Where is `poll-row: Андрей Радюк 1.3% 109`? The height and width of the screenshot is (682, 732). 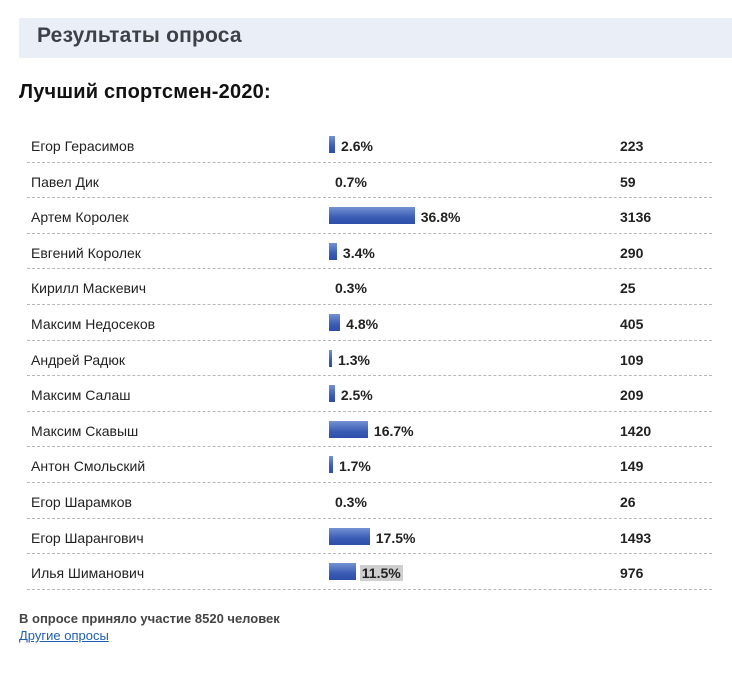
poll-row: Андрей Радюк 1.3% 109 is located at coordinates (369, 359).